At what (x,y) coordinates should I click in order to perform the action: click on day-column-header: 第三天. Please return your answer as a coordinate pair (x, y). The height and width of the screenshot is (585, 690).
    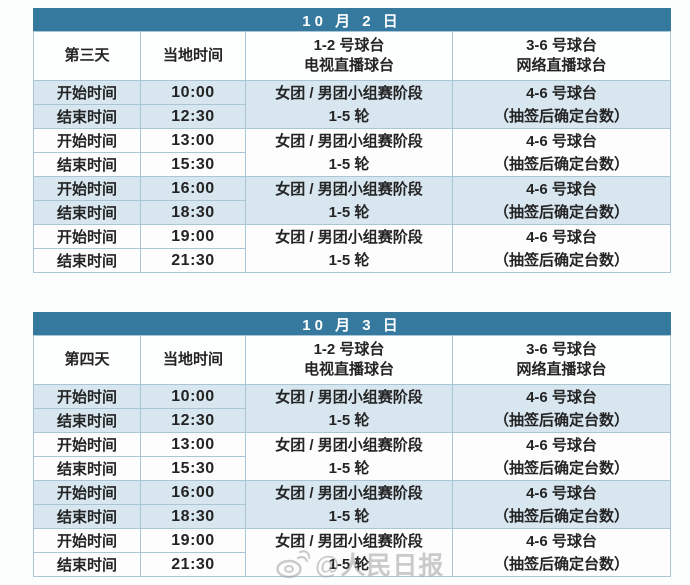
    Looking at the image, I should click on (87, 56).